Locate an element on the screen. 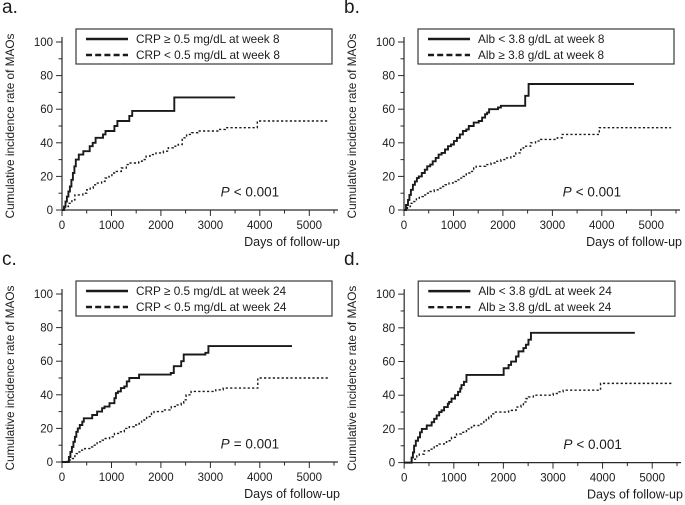  legend-label: CRP ≥ 0.5 mg/dL at week 24 is located at coordinates (211, 291).